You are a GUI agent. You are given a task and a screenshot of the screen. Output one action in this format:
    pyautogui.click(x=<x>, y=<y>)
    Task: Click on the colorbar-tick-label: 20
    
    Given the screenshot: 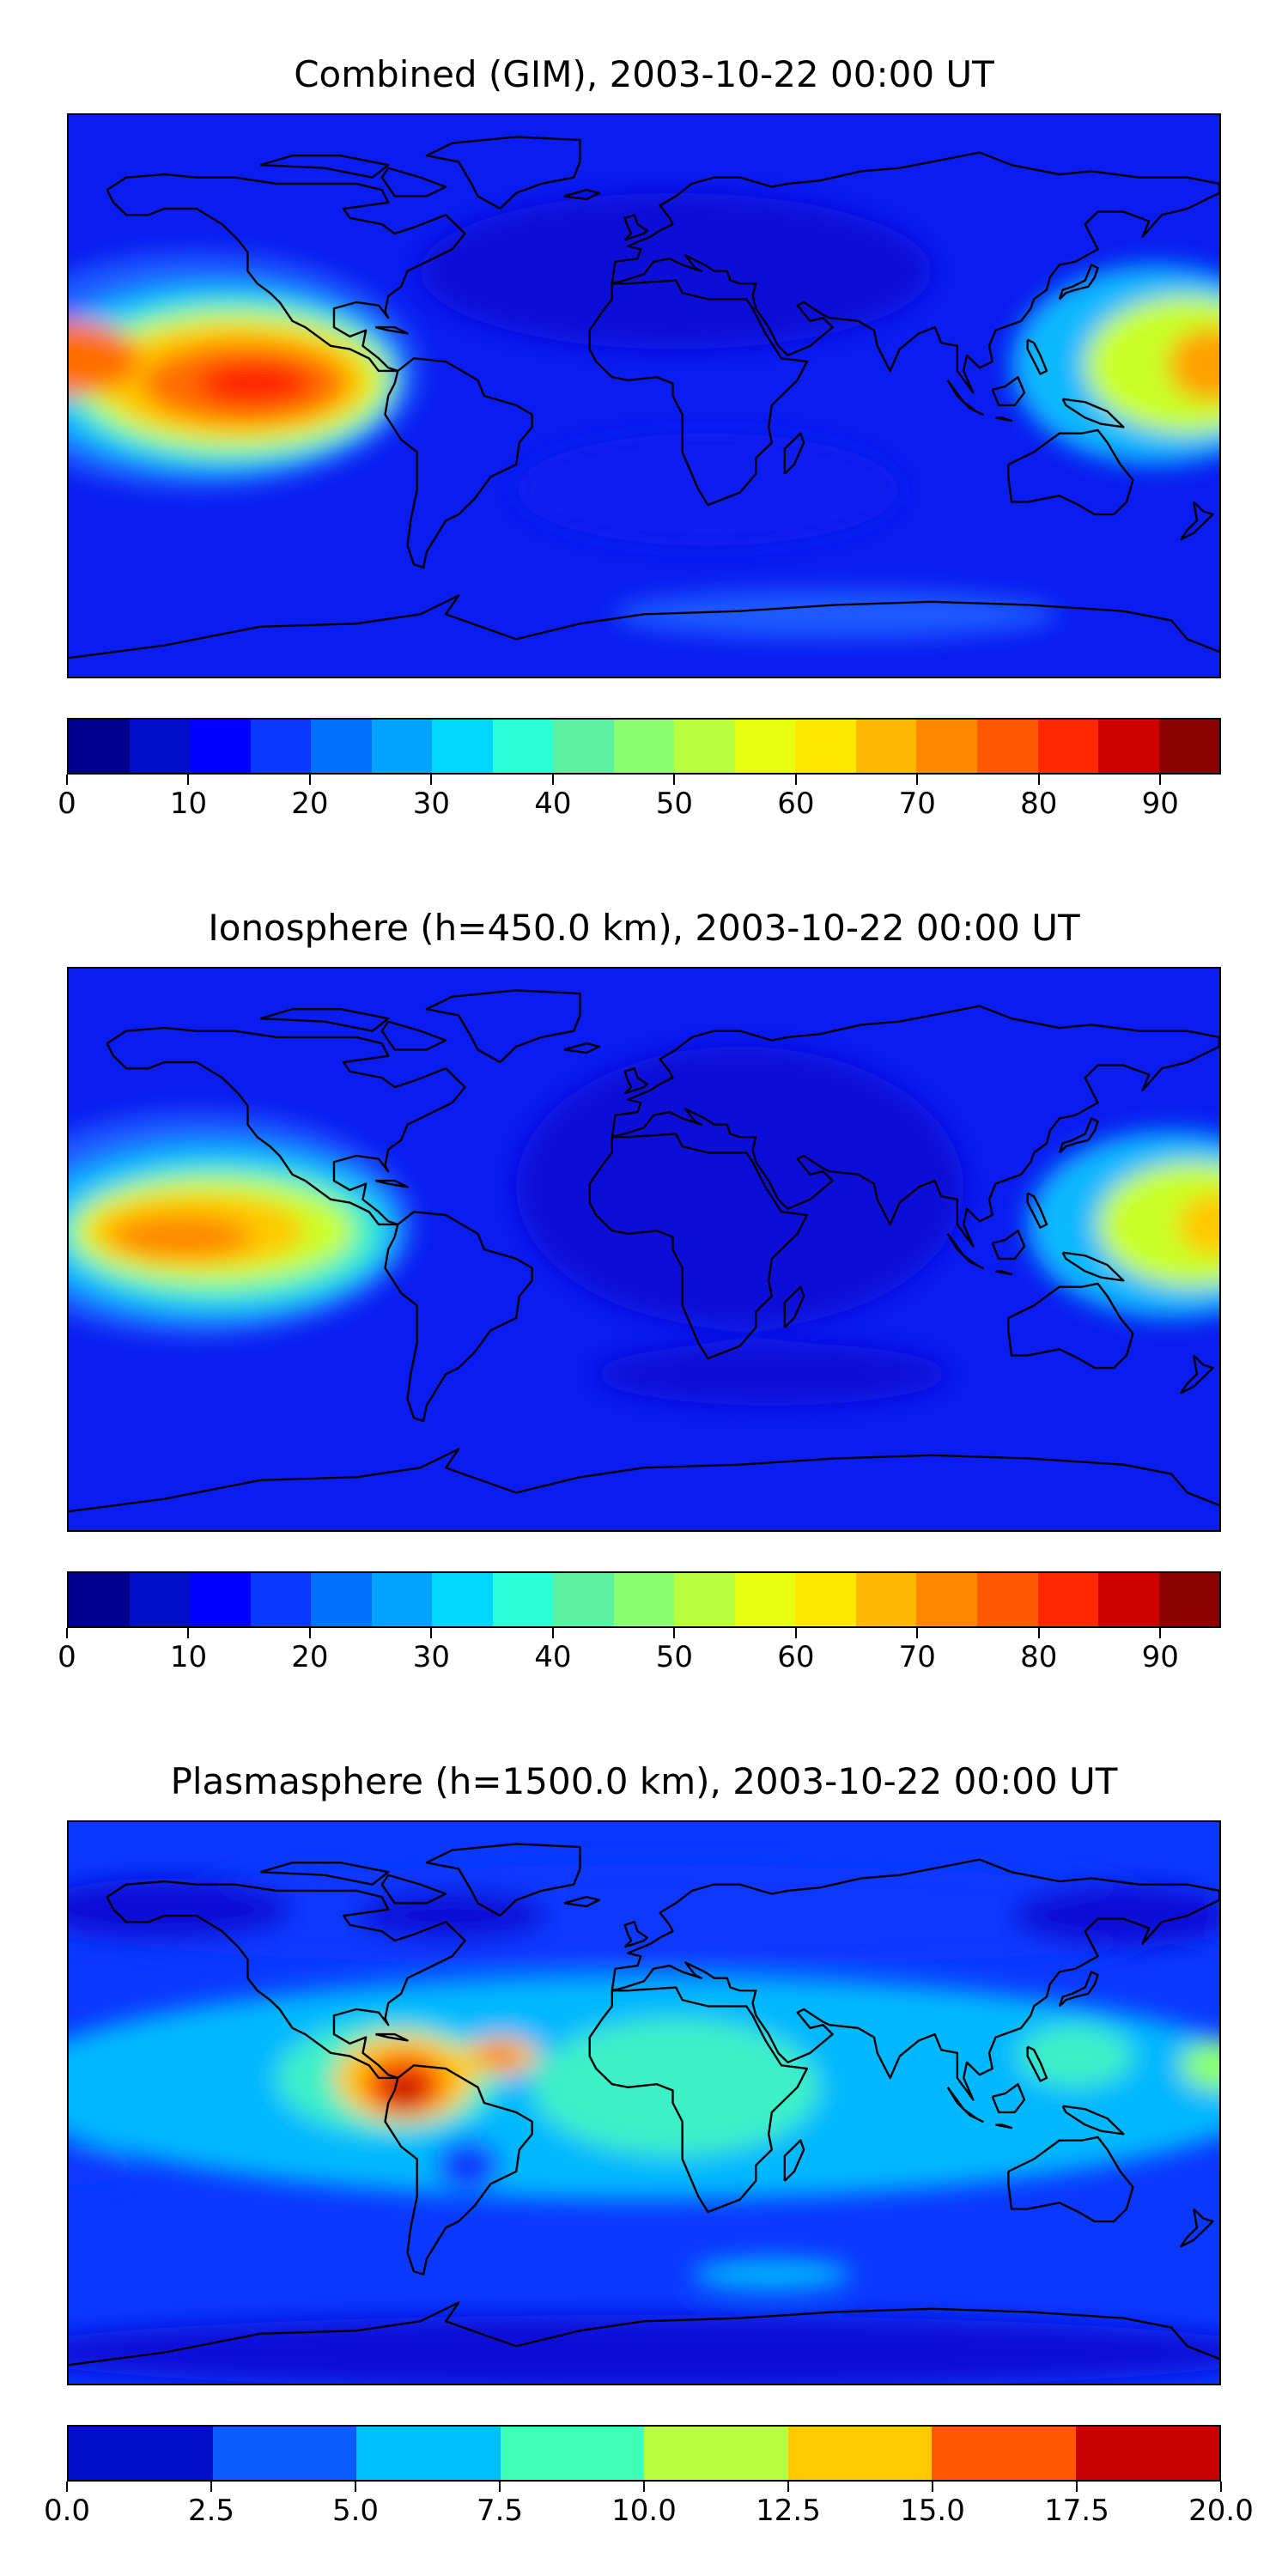 What is the action you would take?
    pyautogui.click(x=310, y=1657)
    